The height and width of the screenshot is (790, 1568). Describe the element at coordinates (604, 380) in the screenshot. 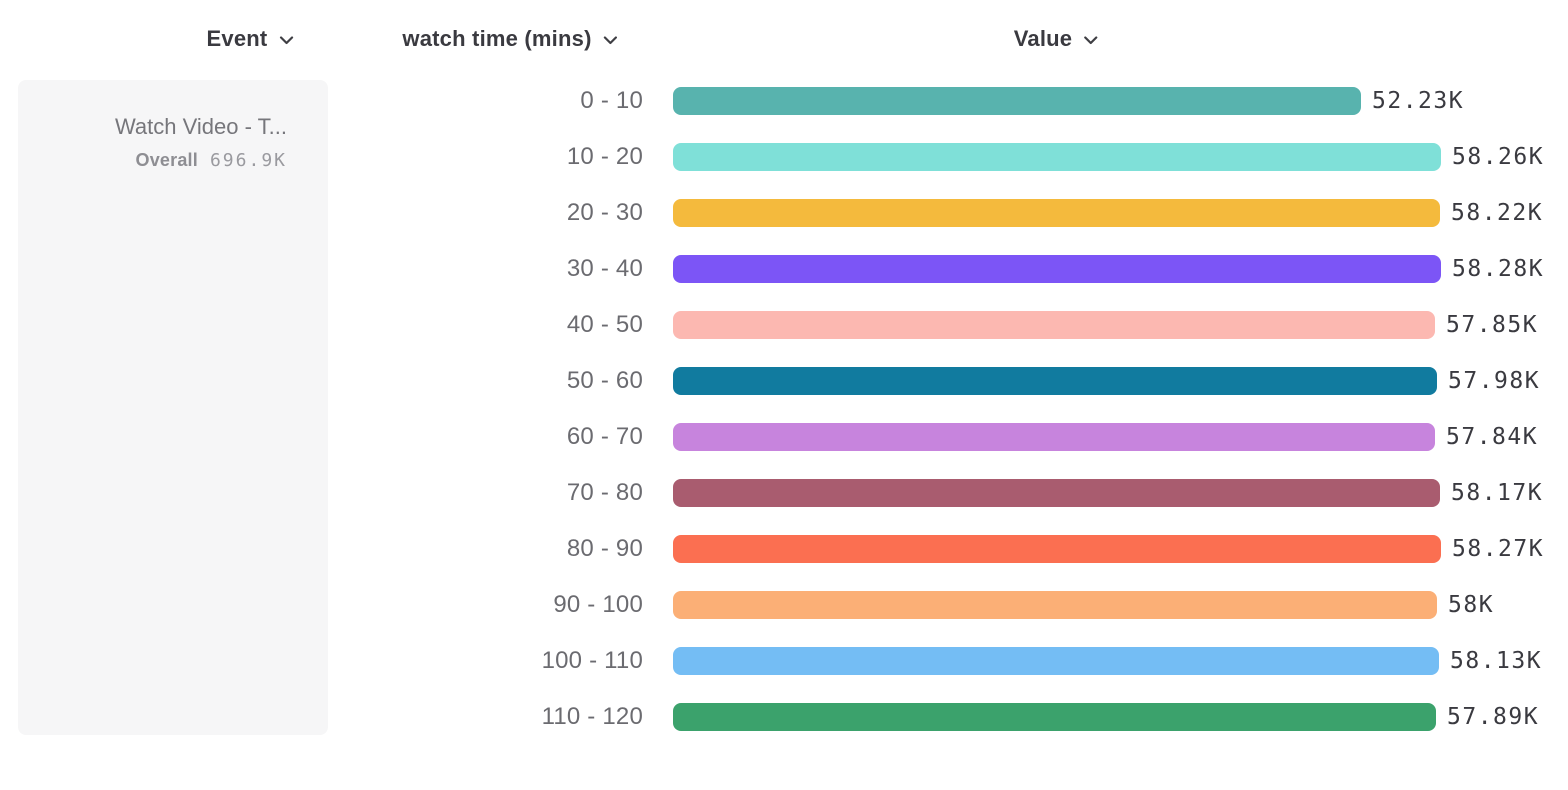

I see `bucket-label: 50 - 60` at that location.